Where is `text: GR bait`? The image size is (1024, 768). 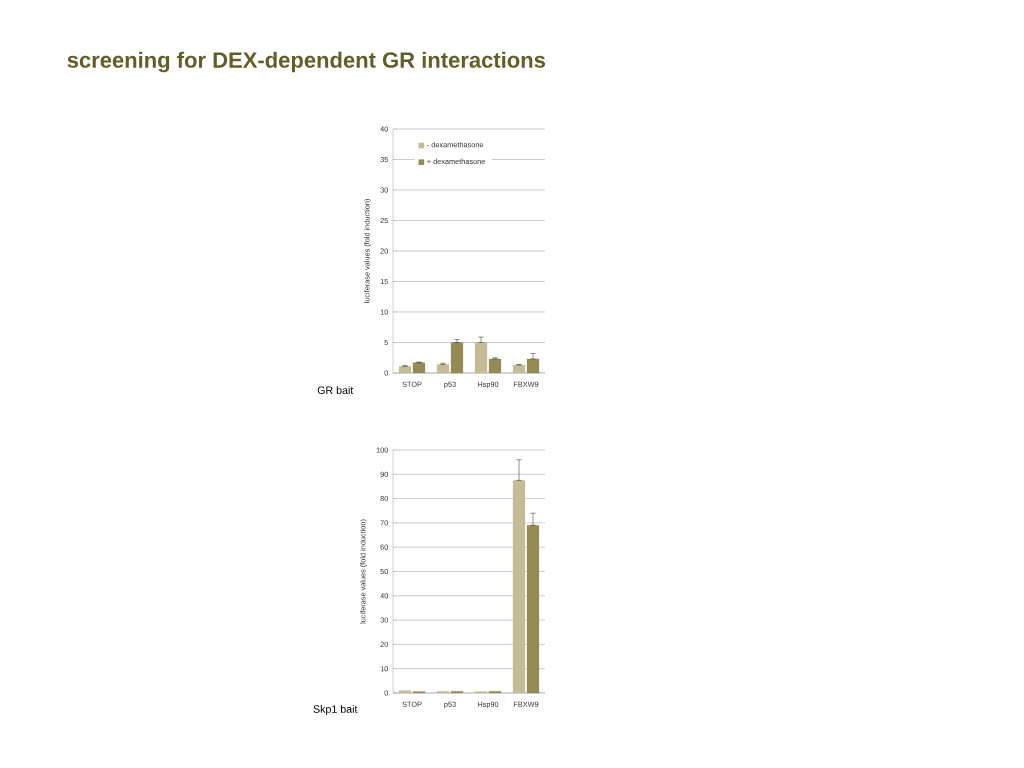 text: GR bait is located at coordinates (335, 390).